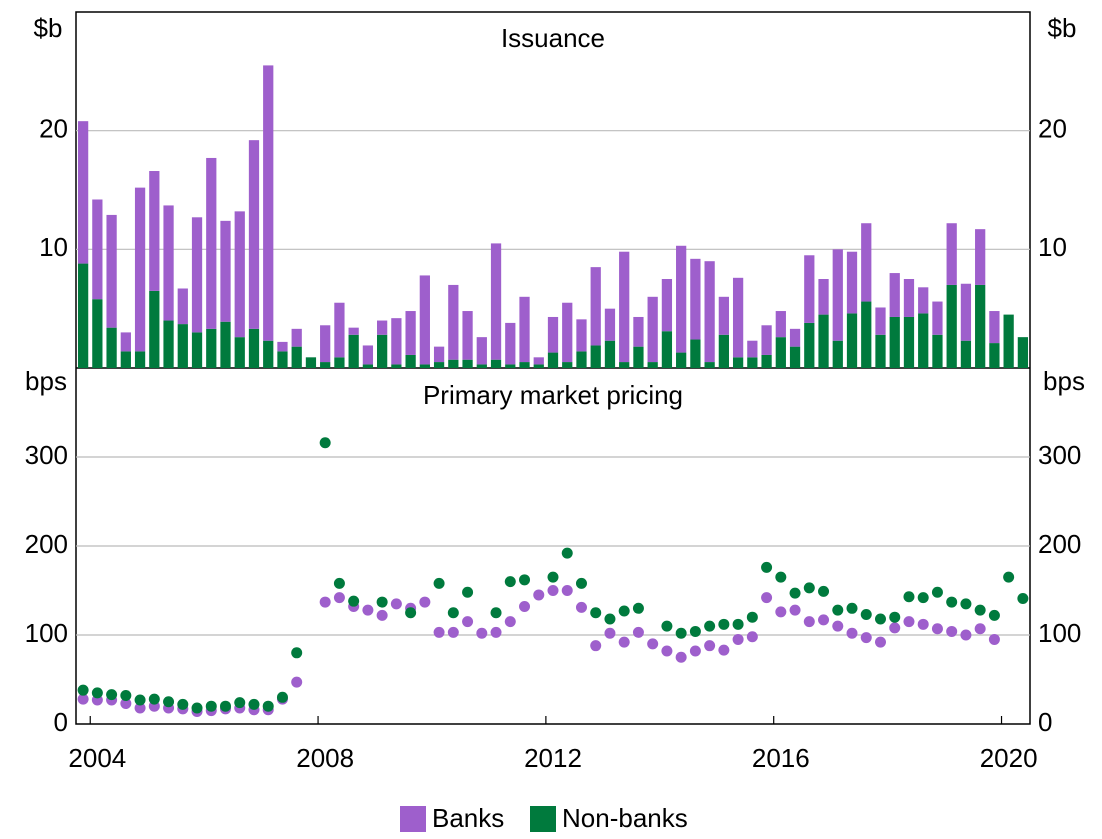  Describe the element at coordinates (1059, 455) in the screenshot. I see `y-tick-label: 300` at that location.